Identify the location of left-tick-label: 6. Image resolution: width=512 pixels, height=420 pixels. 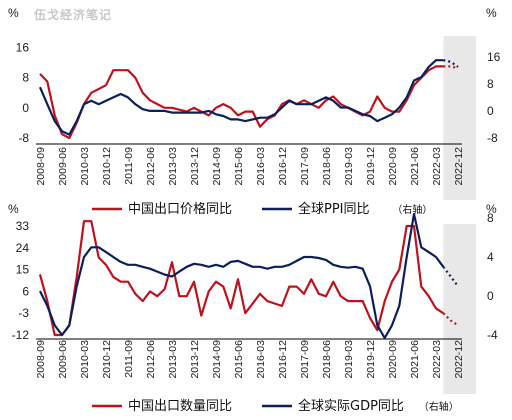
(25, 291).